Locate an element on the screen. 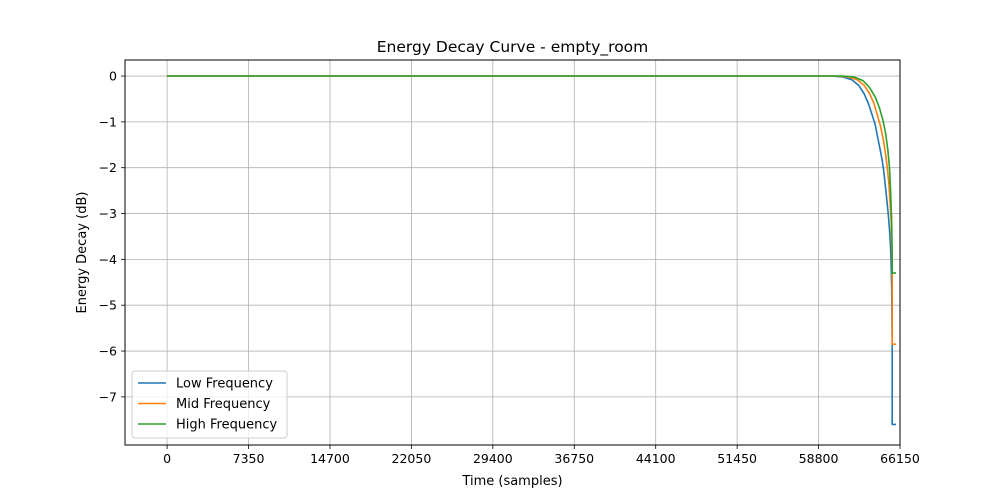 This screenshot has width=1000, height=500. y-tick-label: −6 is located at coordinates (108, 351).